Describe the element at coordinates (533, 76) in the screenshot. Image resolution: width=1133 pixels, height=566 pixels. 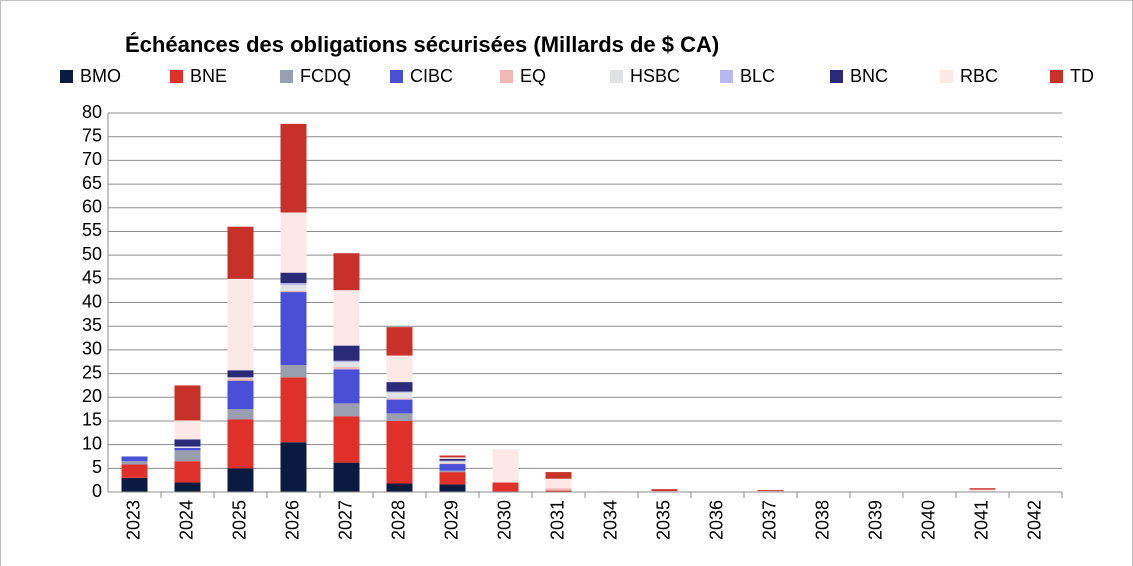
I see `legend-label: EQ` at that location.